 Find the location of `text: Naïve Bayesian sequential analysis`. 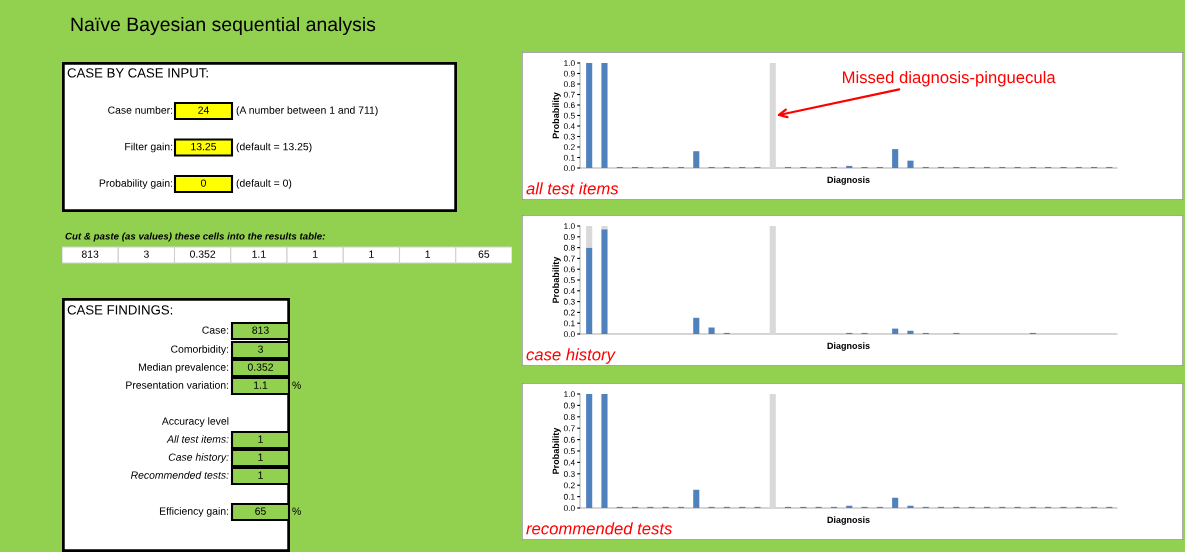

text: Naïve Bayesian sequential analysis is located at coordinates (223, 26).